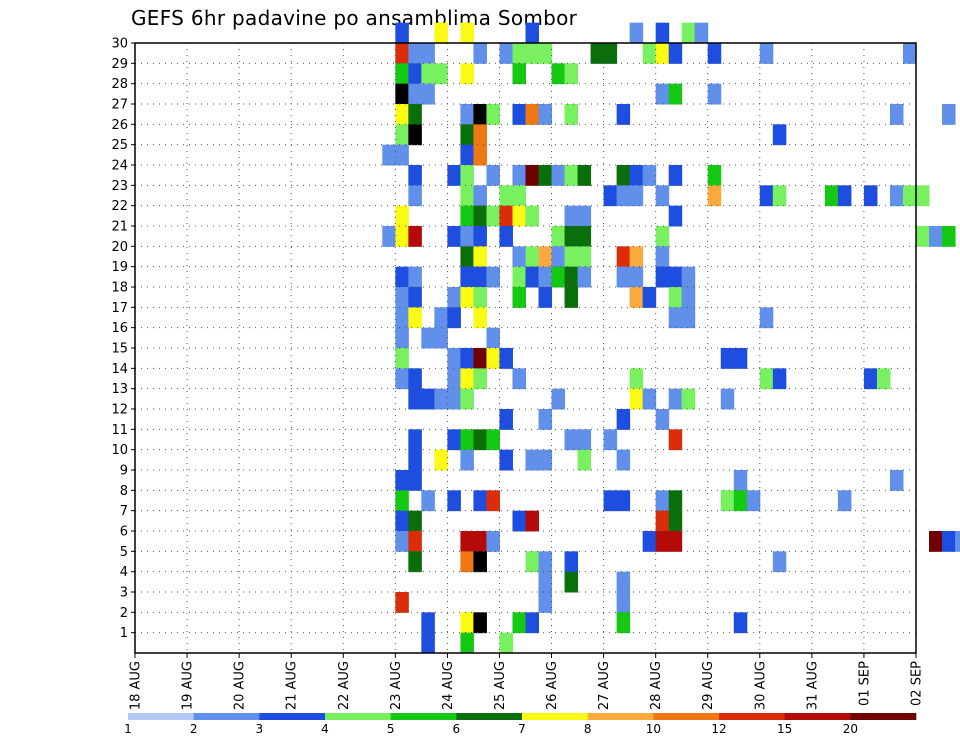 The image size is (960, 742). Describe the element at coordinates (520, 724) in the screenshot. I see `color-legend: 1 2 3 4 5 6 7 8 10 12 15 20` at that location.